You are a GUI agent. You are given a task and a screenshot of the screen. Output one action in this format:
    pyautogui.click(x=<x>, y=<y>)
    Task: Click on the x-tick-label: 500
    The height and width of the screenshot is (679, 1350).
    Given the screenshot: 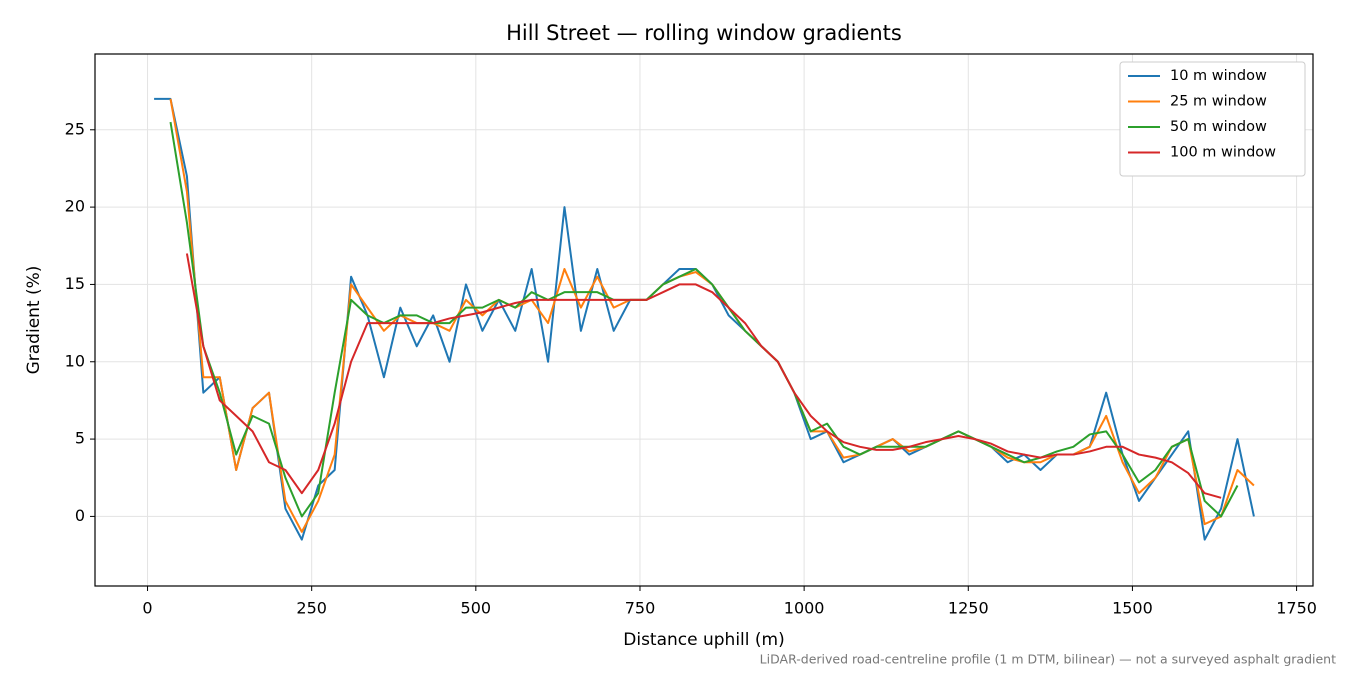 What is the action you would take?
    pyautogui.click(x=476, y=608)
    